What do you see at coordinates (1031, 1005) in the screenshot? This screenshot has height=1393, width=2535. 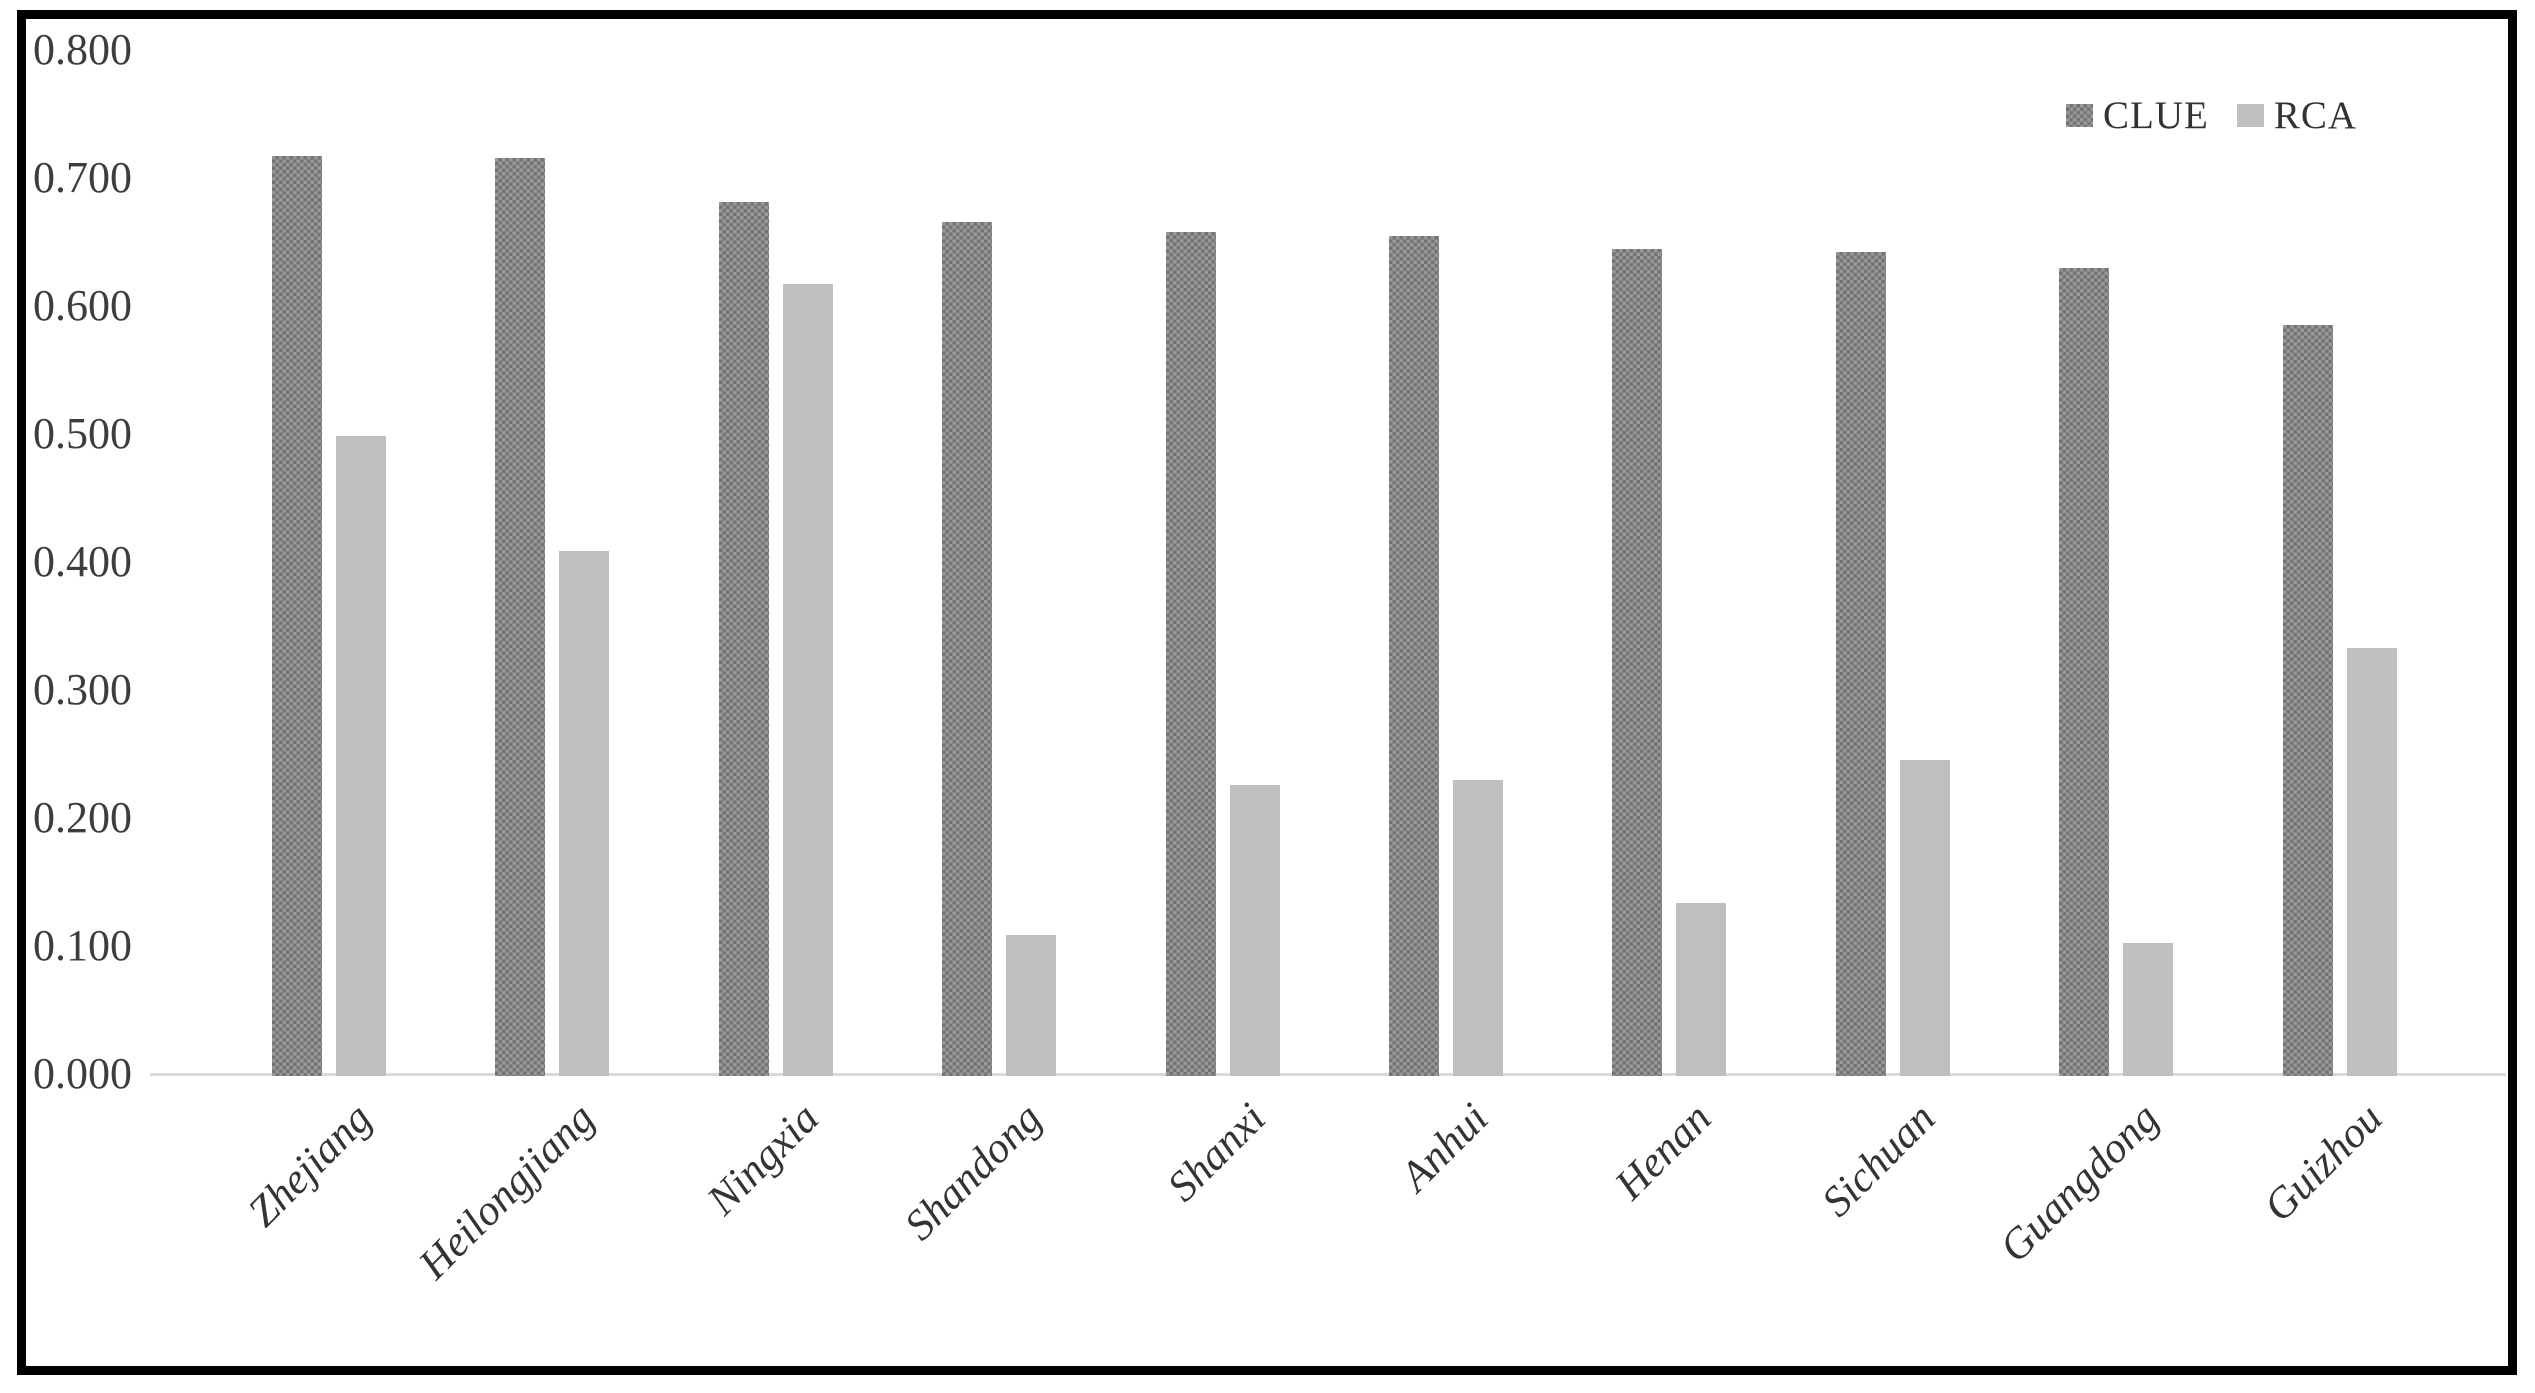 I see `bar-rca-shandong` at bounding box center [1031, 1005].